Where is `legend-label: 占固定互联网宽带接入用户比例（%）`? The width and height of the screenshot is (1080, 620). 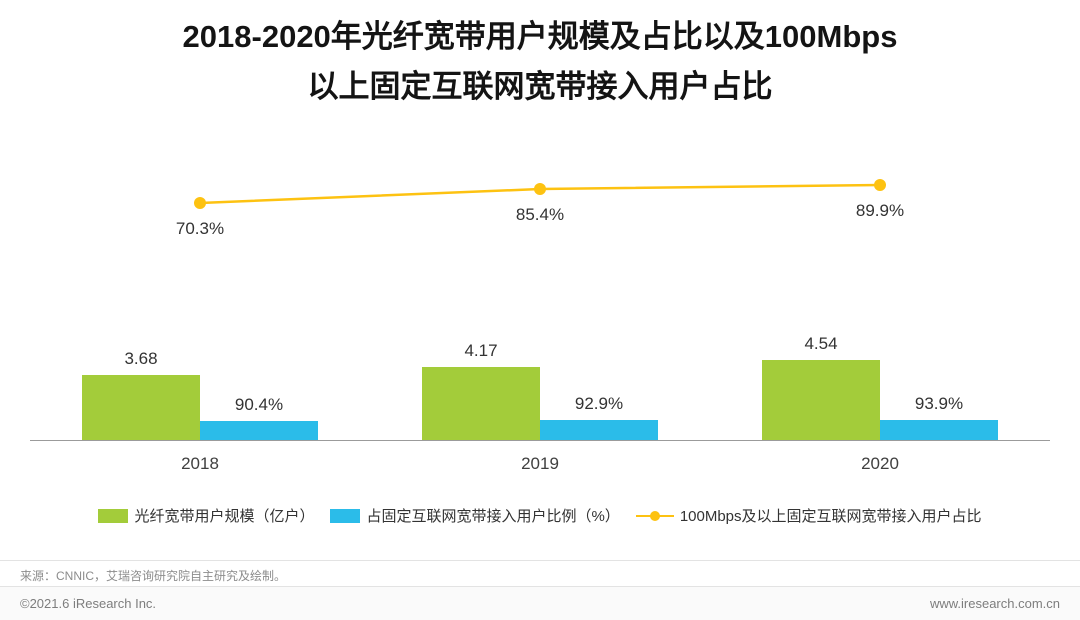
legend-label: 占固定互联网宽带接入用户比例（%） is located at coordinates (493, 516).